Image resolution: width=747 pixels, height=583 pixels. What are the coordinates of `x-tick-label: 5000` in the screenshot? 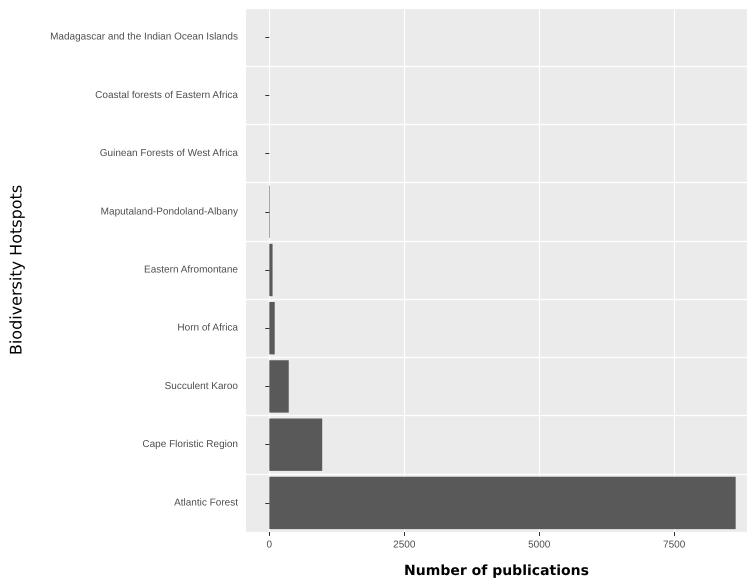 It's located at (539, 545).